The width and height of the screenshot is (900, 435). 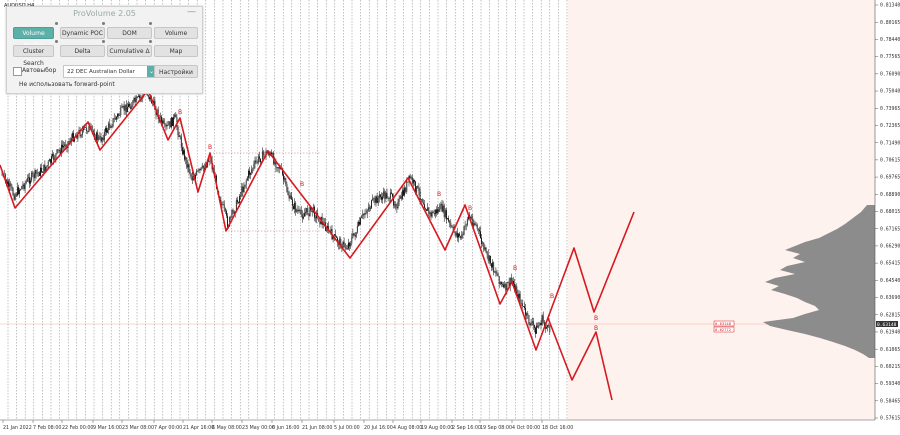 What do you see at coordinates (82, 51) in the screenshot?
I see `delta-button: Delta` at bounding box center [82, 51].